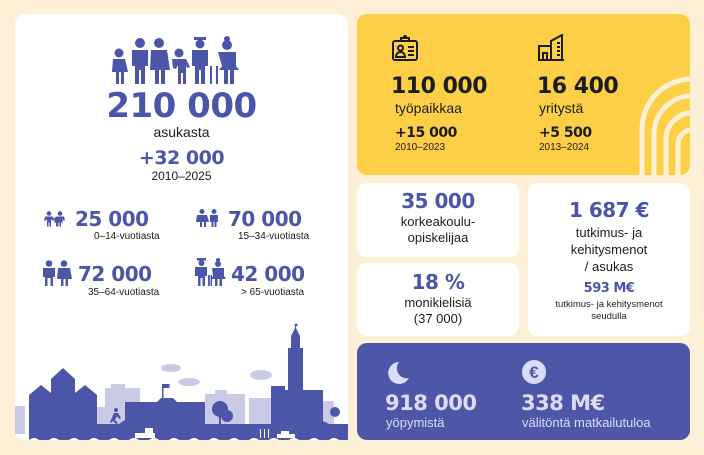 The width and height of the screenshot is (704, 455). I want to click on rnd-total-label-2: seudulla, so click(609, 316).